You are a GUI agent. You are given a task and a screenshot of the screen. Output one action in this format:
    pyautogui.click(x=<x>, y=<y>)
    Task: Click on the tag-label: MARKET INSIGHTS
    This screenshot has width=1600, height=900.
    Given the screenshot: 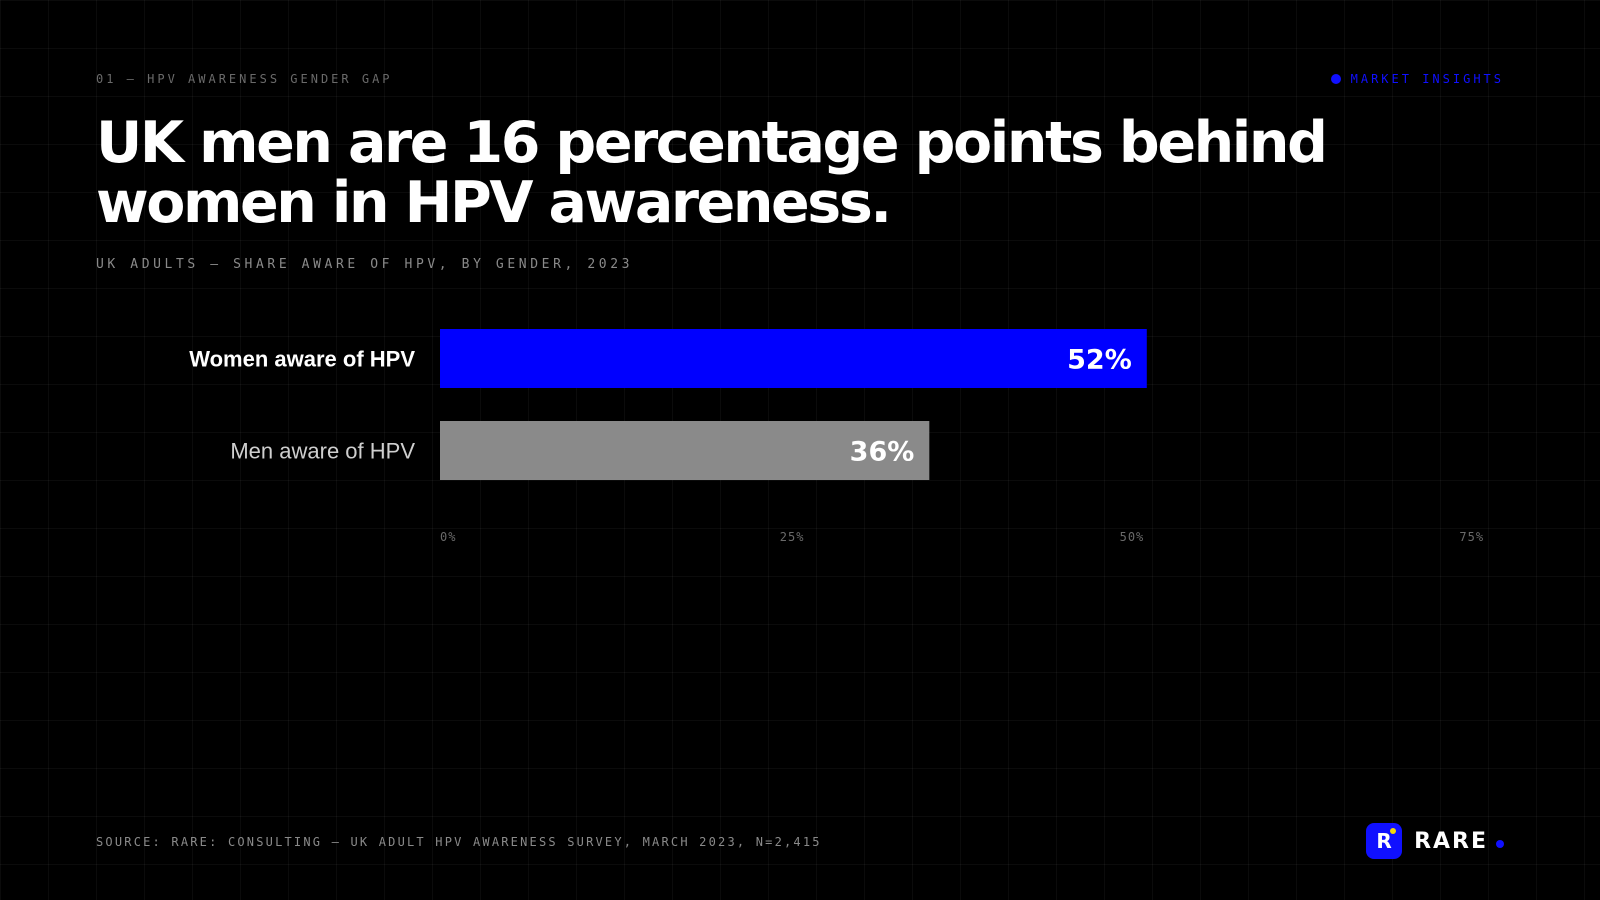 What is the action you would take?
    pyautogui.click(x=1427, y=79)
    